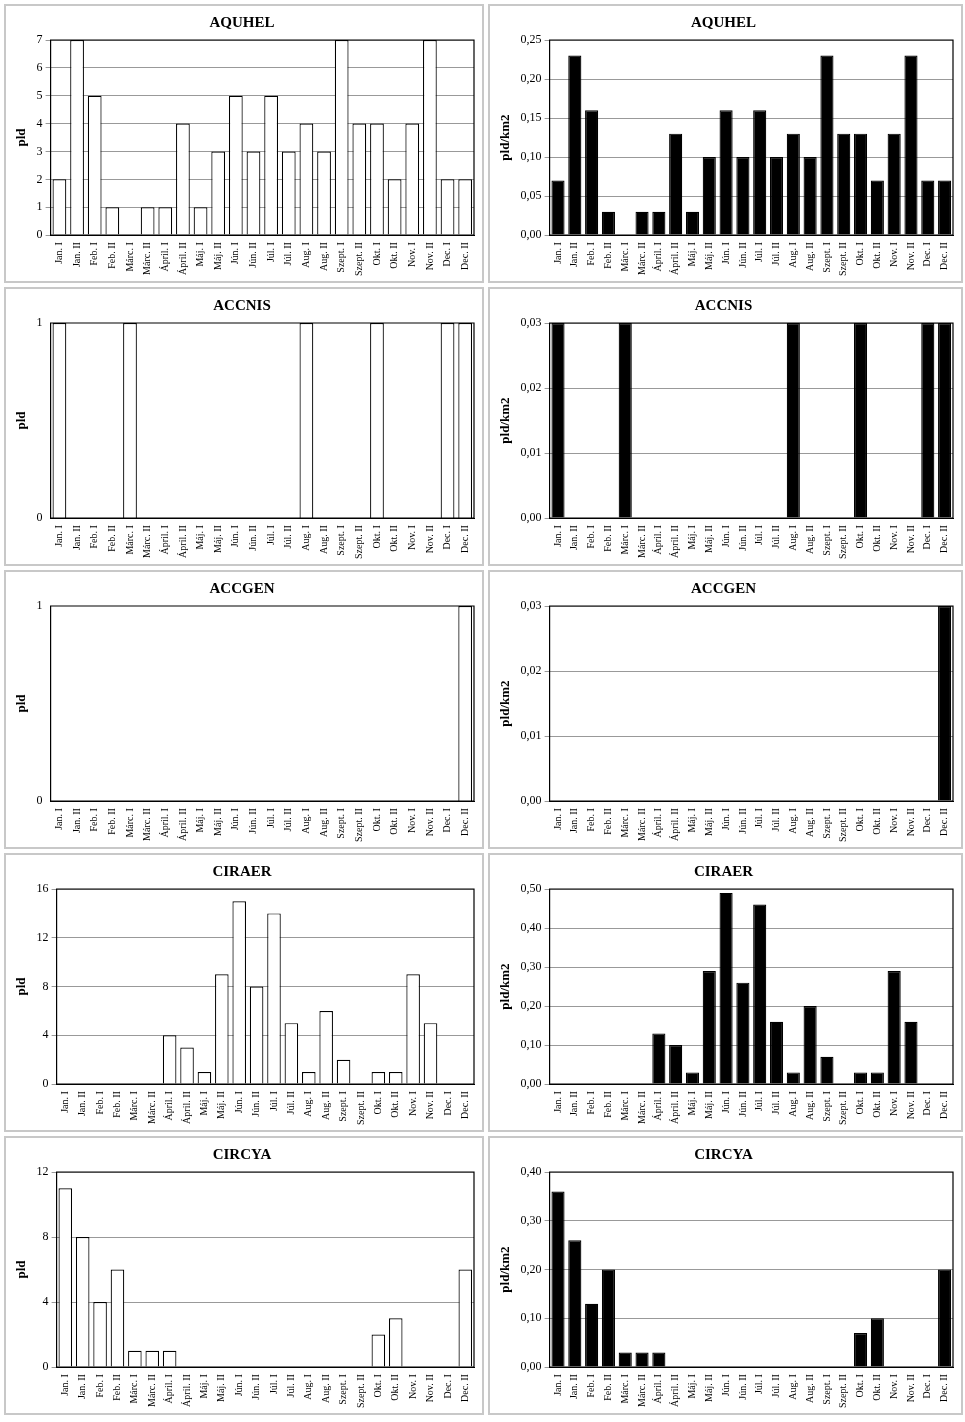 This screenshot has width=965, height=1422. I want to click on x-tick-label: Aug. II, so click(809, 1389).